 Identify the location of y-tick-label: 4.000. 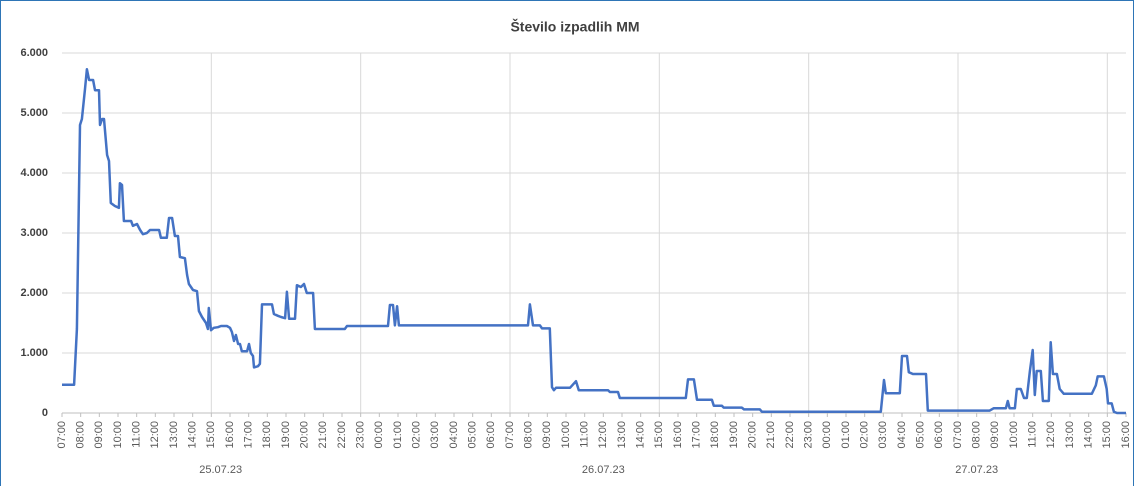
(34, 173).